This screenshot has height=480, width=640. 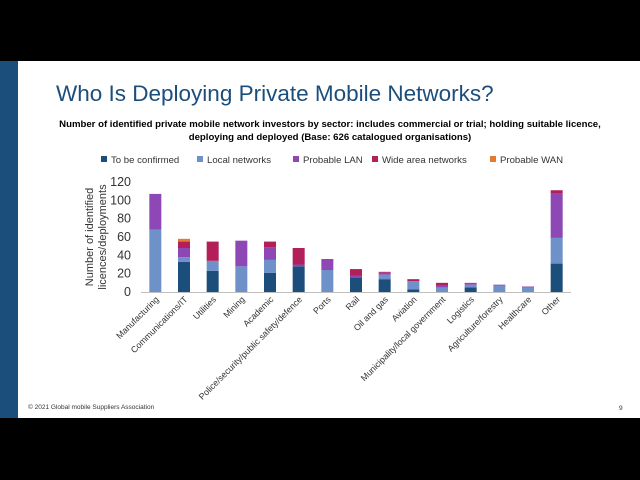 What do you see at coordinates (550, 305) in the screenshot?
I see `x-tick-label: Other` at bounding box center [550, 305].